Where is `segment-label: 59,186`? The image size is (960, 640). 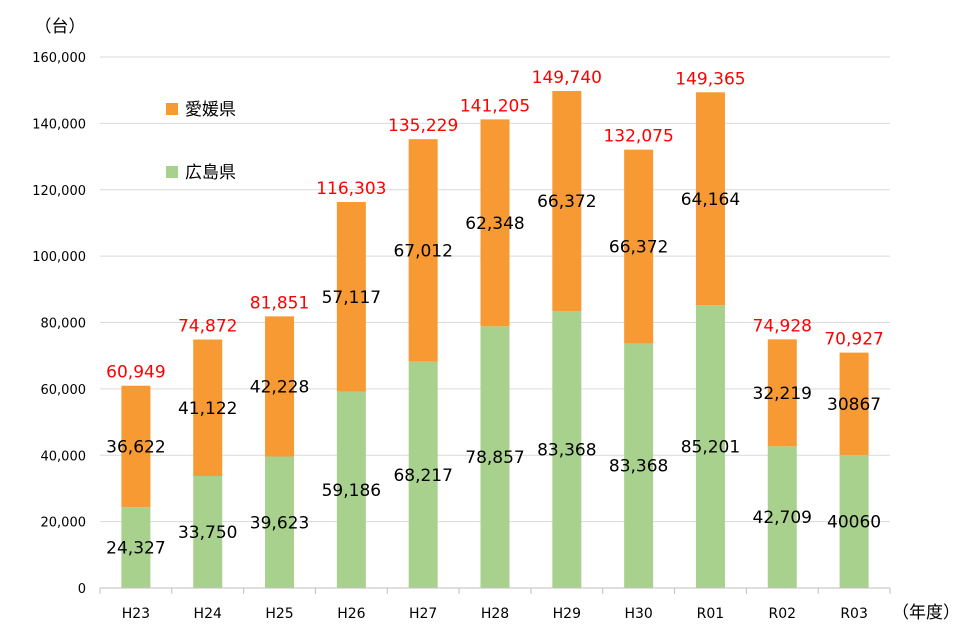 segment-label: 59,186 is located at coordinates (351, 491).